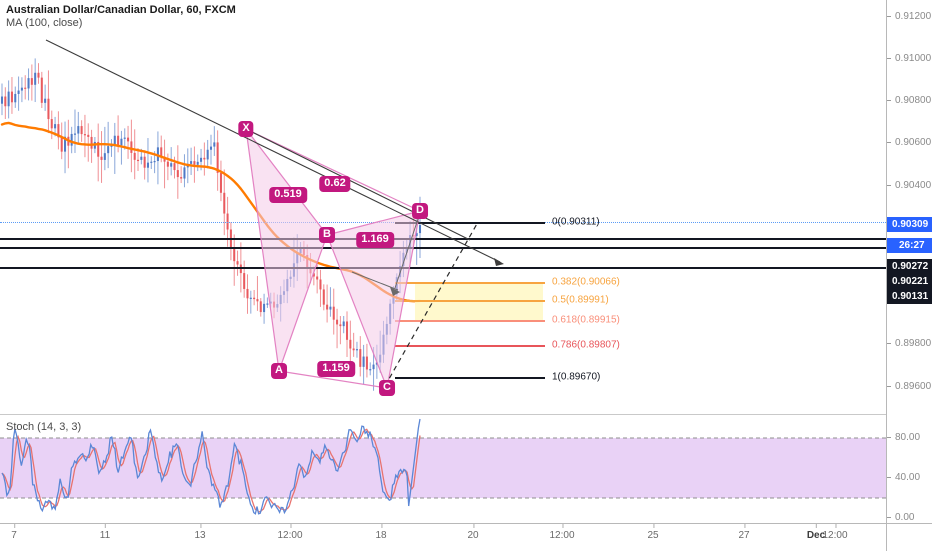  I want to click on time-axis-tick: 20, so click(473, 537).